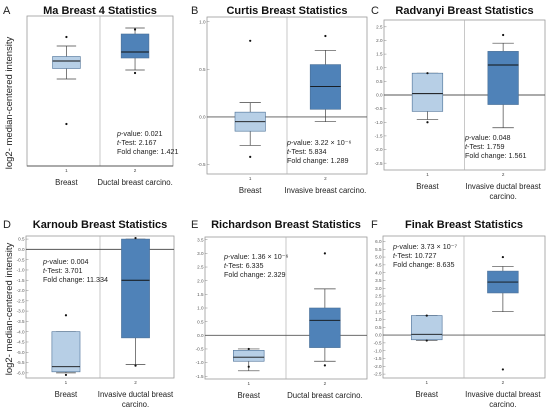 The image size is (550, 412). I want to click on y-axis-label-bottom: log2- median-centered intensity, so click(9, 308).